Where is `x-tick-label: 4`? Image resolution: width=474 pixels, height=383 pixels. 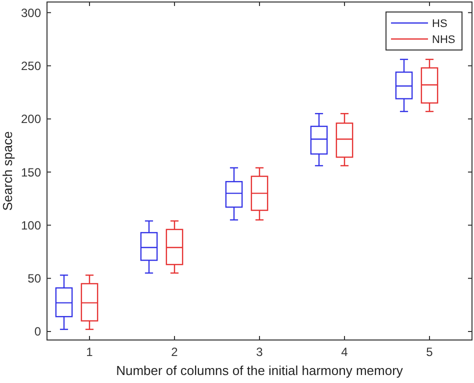
x-tick-label: 4 is located at coordinates (344, 352).